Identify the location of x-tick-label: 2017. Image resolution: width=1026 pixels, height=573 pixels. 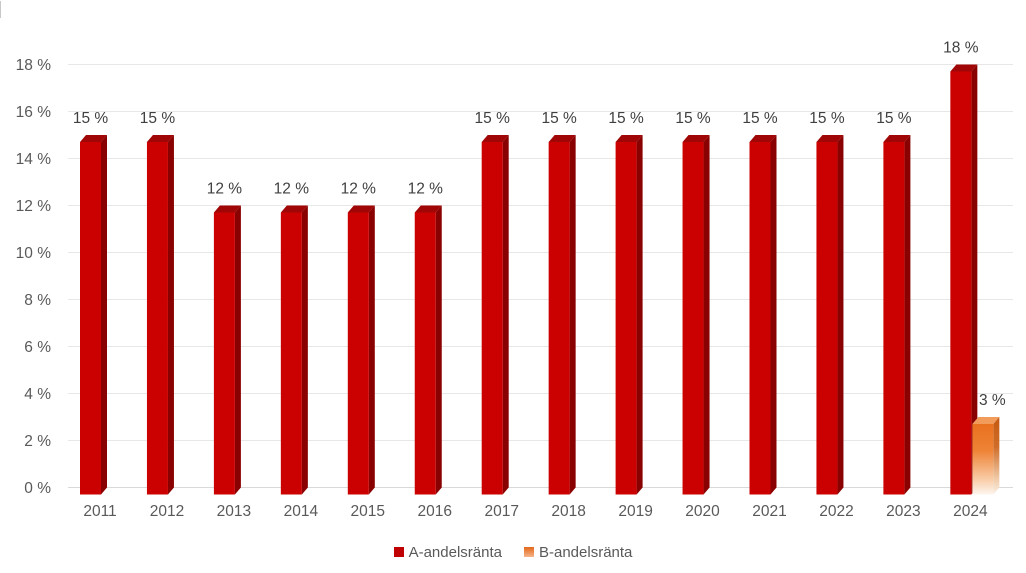
(501, 511).